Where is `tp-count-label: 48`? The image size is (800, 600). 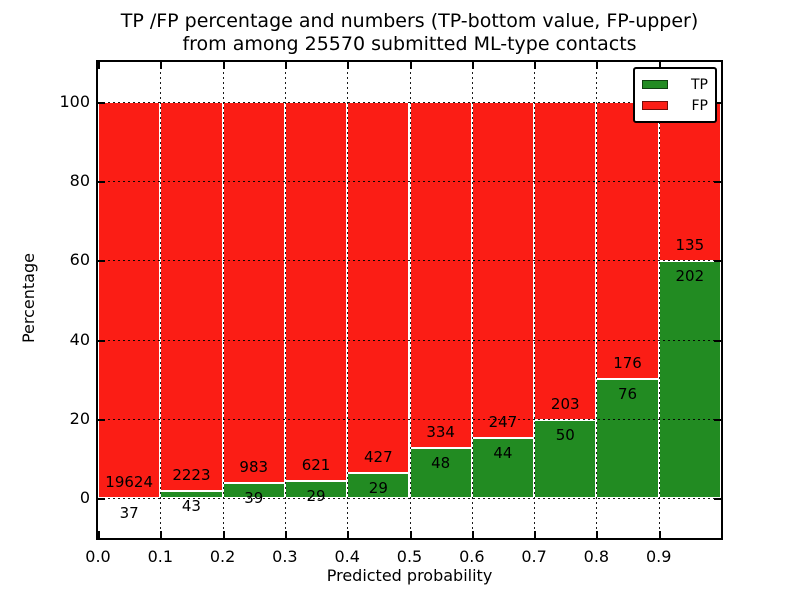
tp-count-label: 48 is located at coordinates (441, 463).